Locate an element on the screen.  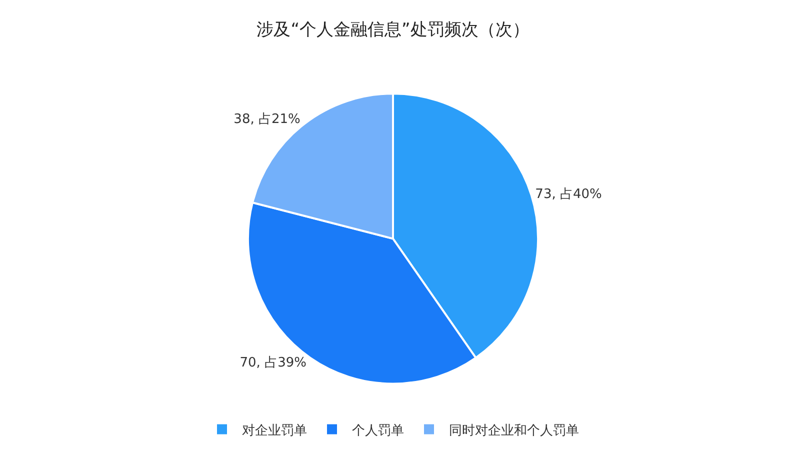
data-label: 73, 占40% is located at coordinates (568, 194).